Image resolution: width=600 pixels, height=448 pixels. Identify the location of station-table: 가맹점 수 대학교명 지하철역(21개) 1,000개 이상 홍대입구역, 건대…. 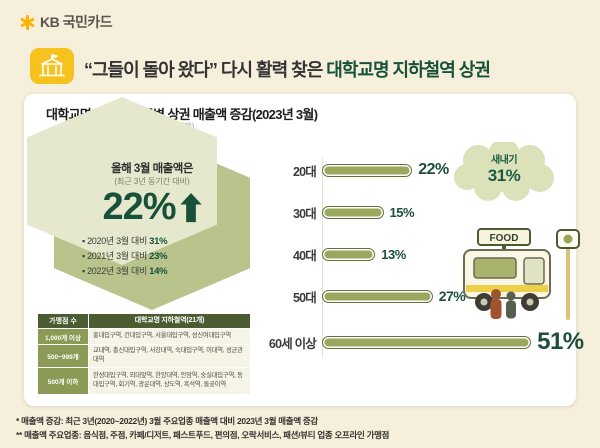
(144, 354).